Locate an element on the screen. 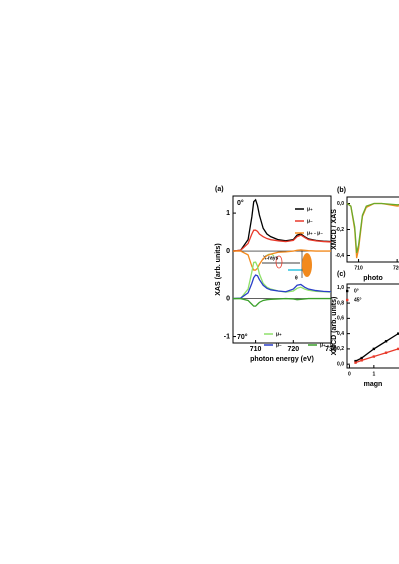 This screenshot has width=399, height=564. annotation: X-rays is located at coordinates (271, 258).